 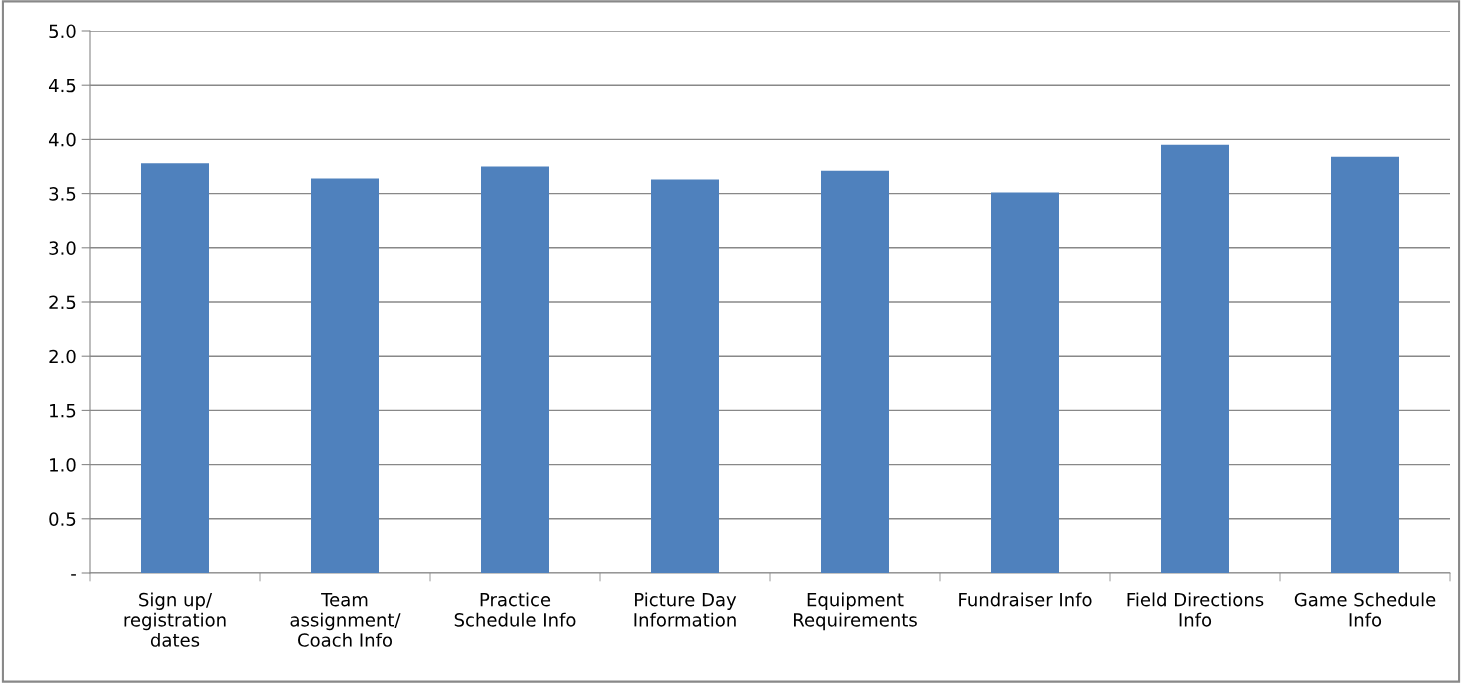 I want to click on x-tick-label: Equipment Requirements, so click(x=855, y=611).